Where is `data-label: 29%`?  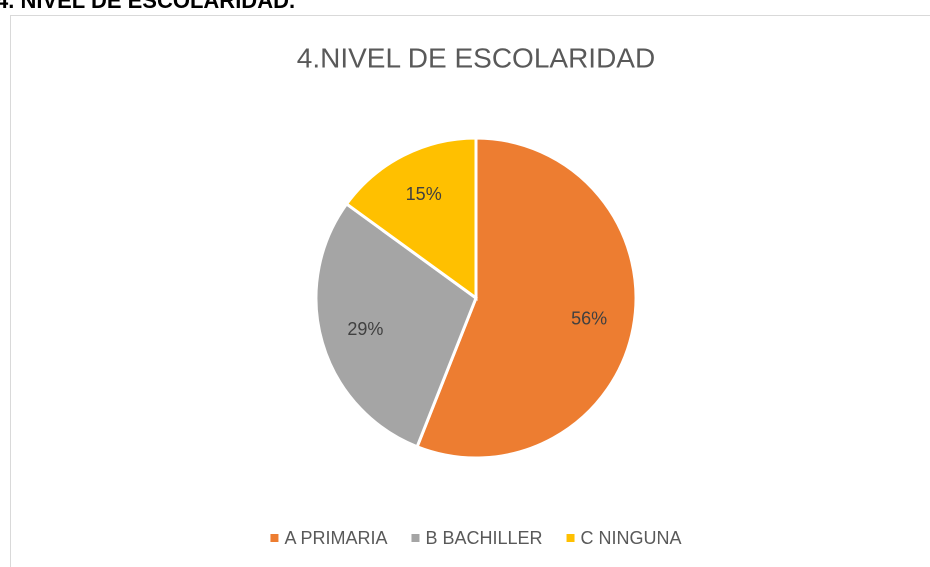 data-label: 29% is located at coordinates (365, 329).